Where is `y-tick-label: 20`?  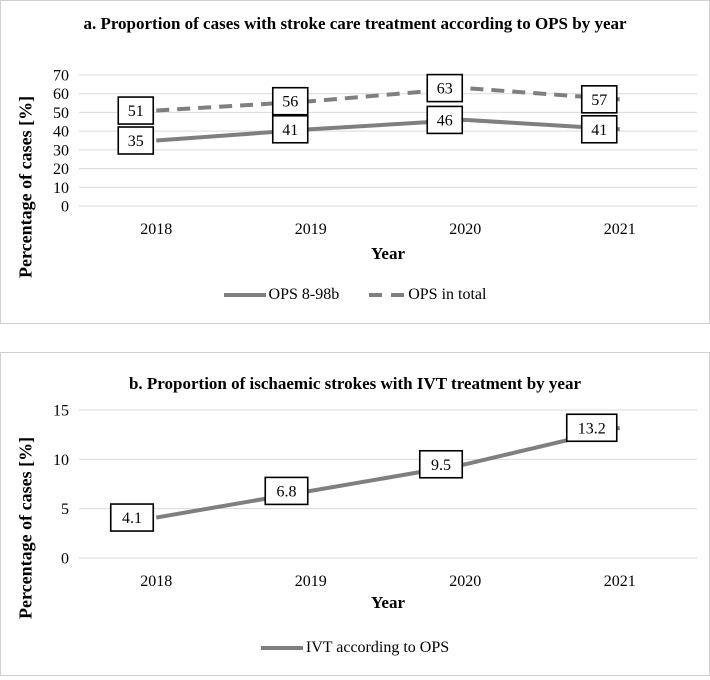
y-tick-label: 20 is located at coordinates (61, 169).